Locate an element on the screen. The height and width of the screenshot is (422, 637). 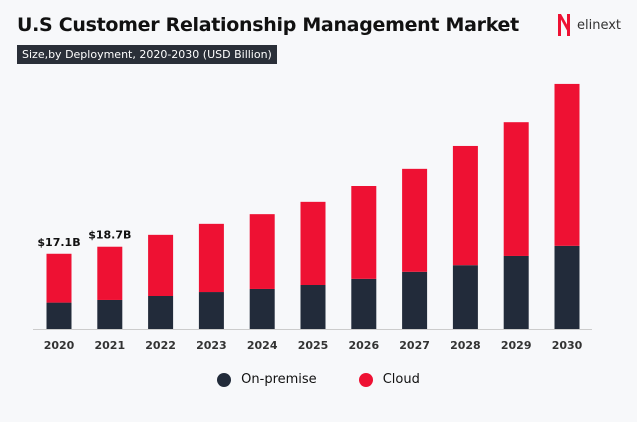
legend-label: Cloud is located at coordinates (401, 379).